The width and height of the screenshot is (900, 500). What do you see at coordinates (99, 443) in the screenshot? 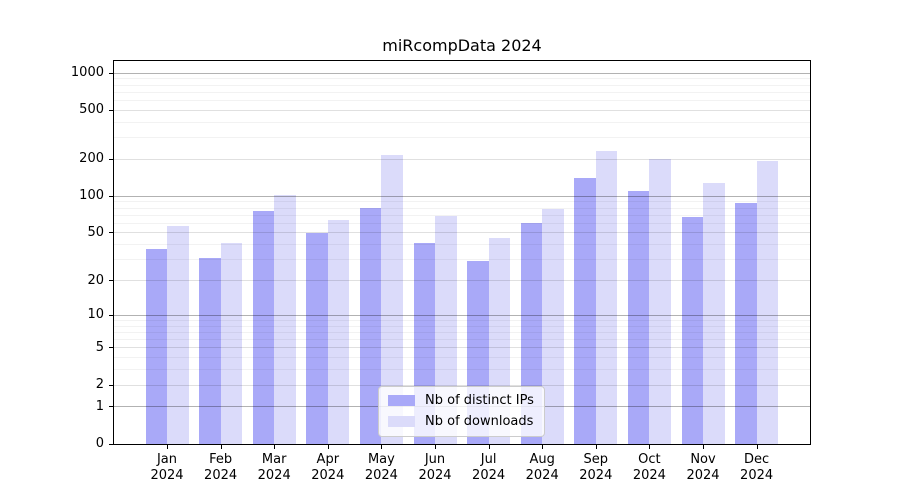
I see `y-tick-label: 0` at bounding box center [99, 443].